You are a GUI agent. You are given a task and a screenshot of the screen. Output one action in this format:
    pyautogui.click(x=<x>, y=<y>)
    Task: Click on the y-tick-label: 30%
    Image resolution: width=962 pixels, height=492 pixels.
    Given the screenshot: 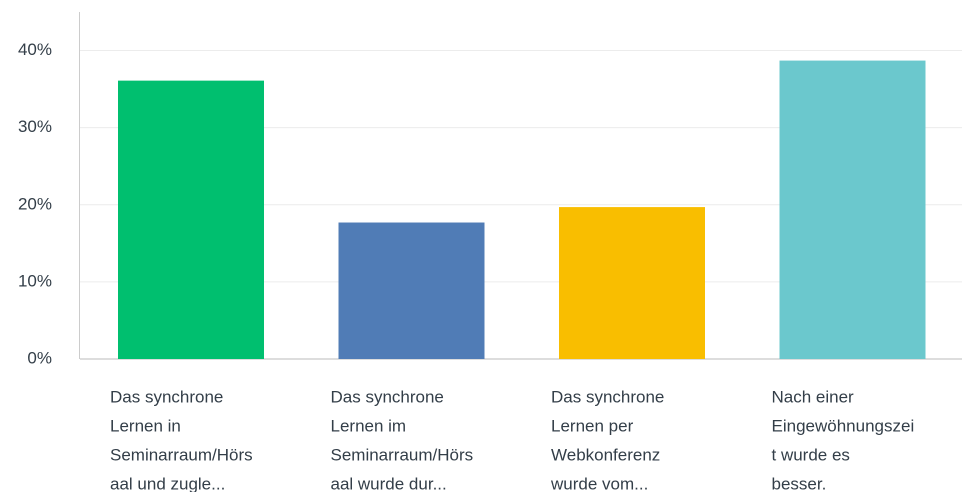 What is the action you would take?
    pyautogui.click(x=35, y=126)
    